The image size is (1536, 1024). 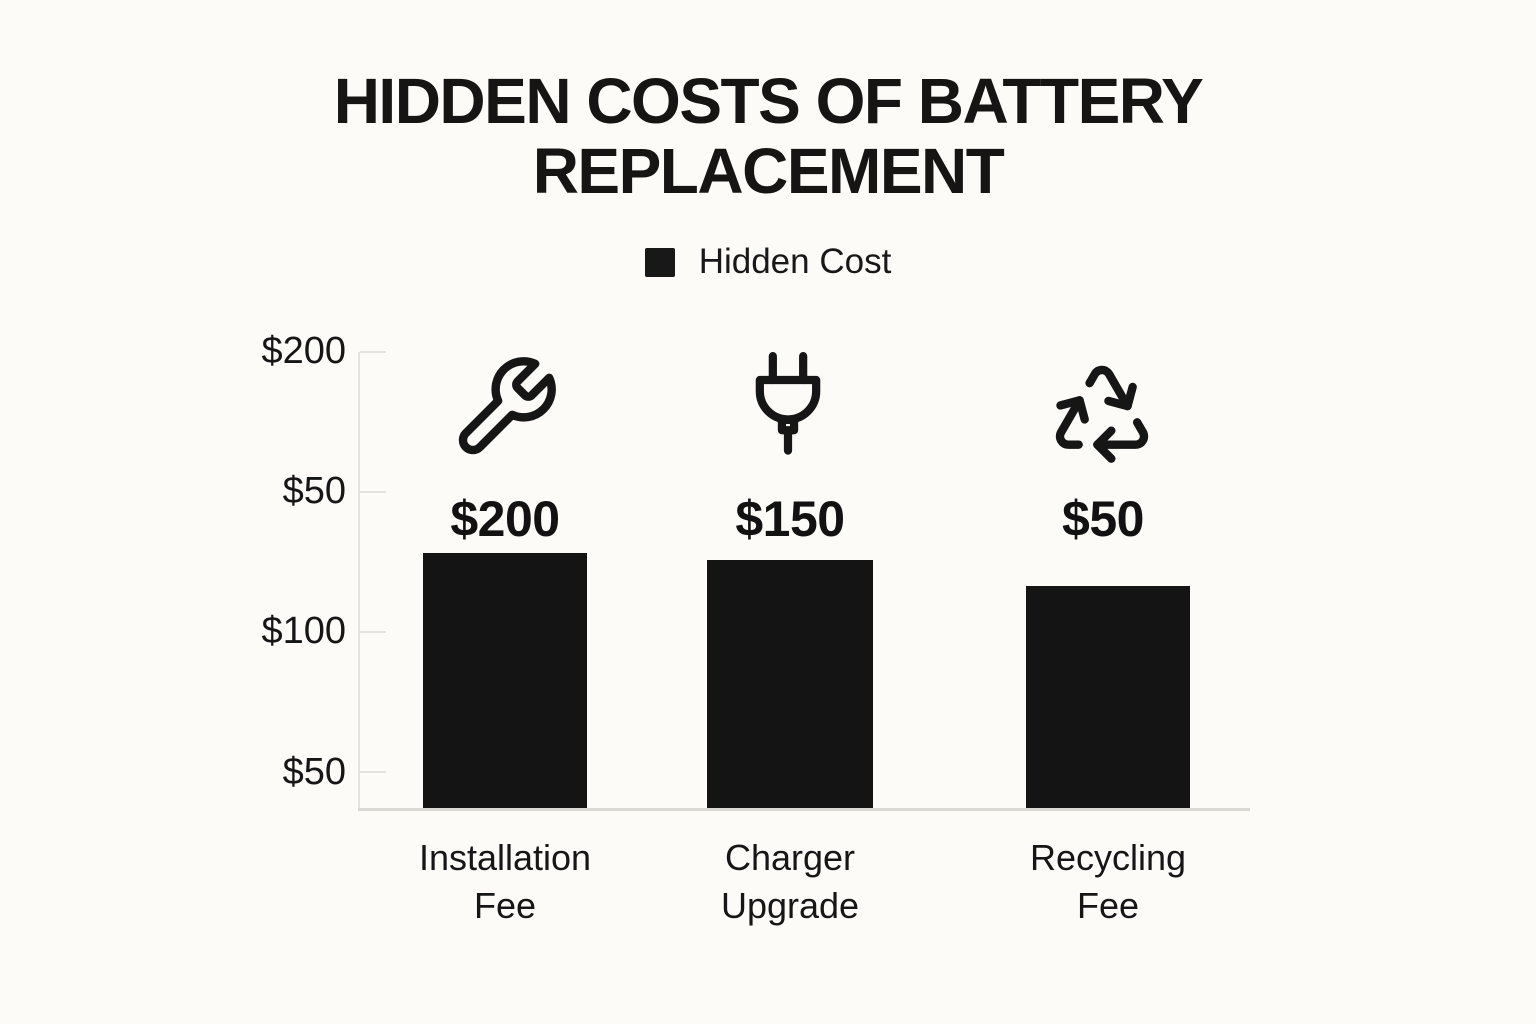 What do you see at coordinates (1108, 881) in the screenshot?
I see `x-axis-category-label: Recycling Fee` at bounding box center [1108, 881].